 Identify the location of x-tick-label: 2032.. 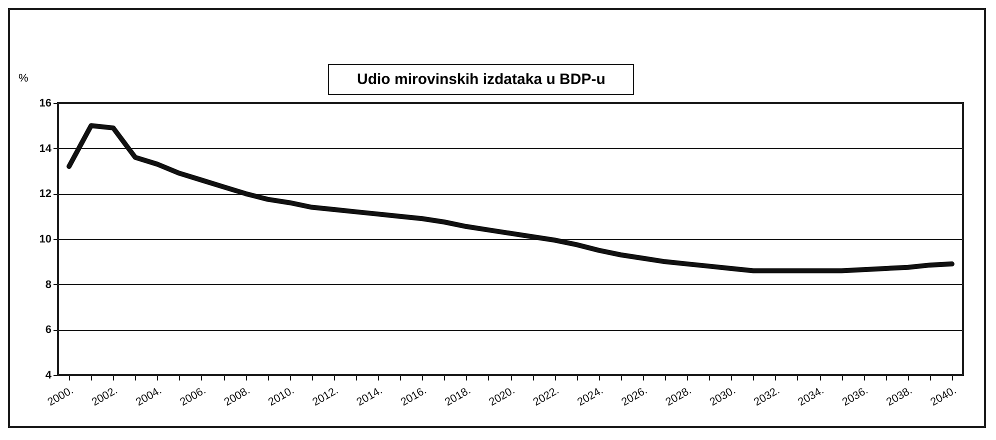
(767, 396).